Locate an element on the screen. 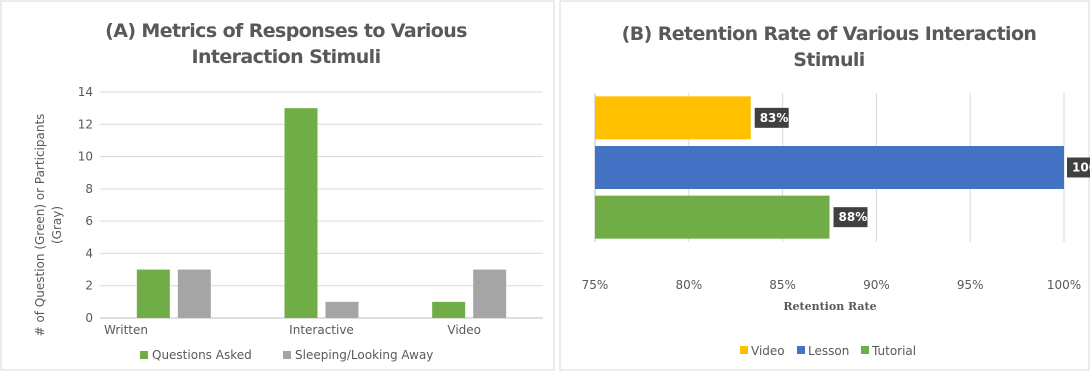  panel-a-y-tick-label: 4 is located at coordinates (89, 253).